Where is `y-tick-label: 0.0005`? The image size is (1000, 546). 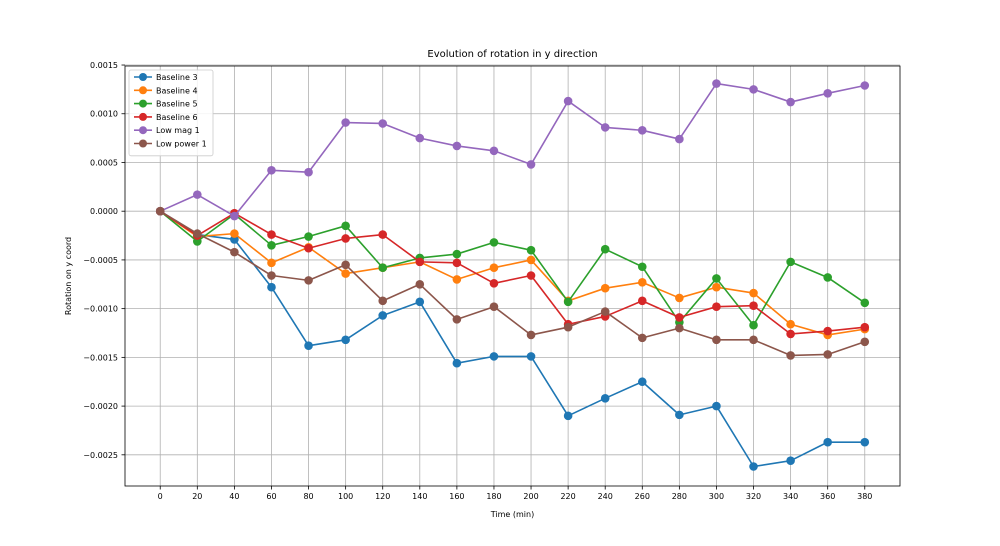
y-tick-label: 0.0005 is located at coordinates (104, 162).